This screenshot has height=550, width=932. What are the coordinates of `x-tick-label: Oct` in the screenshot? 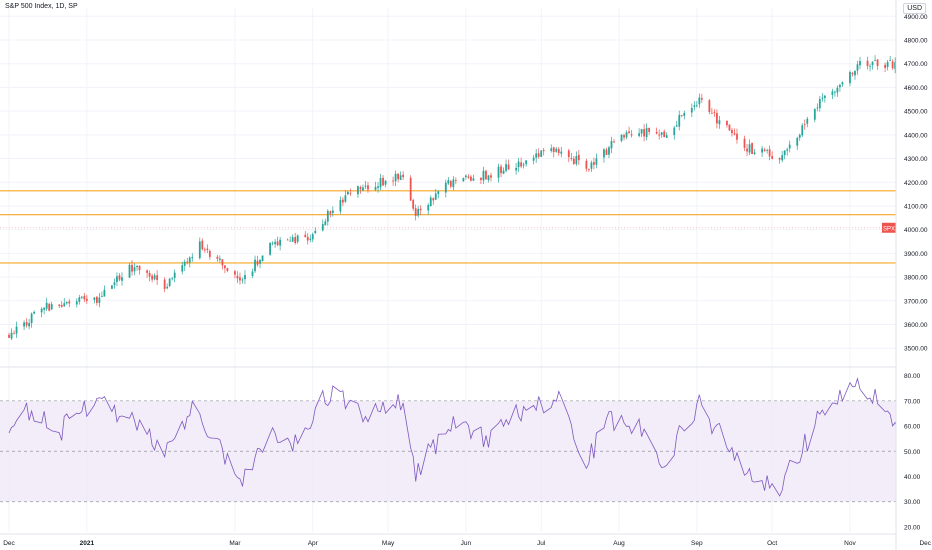 It's located at (772, 543).